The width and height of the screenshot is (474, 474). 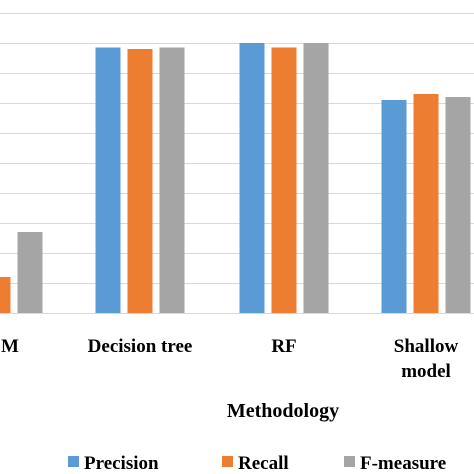 I want to click on legend: Precision Recall F-measure, so click(x=257, y=463).